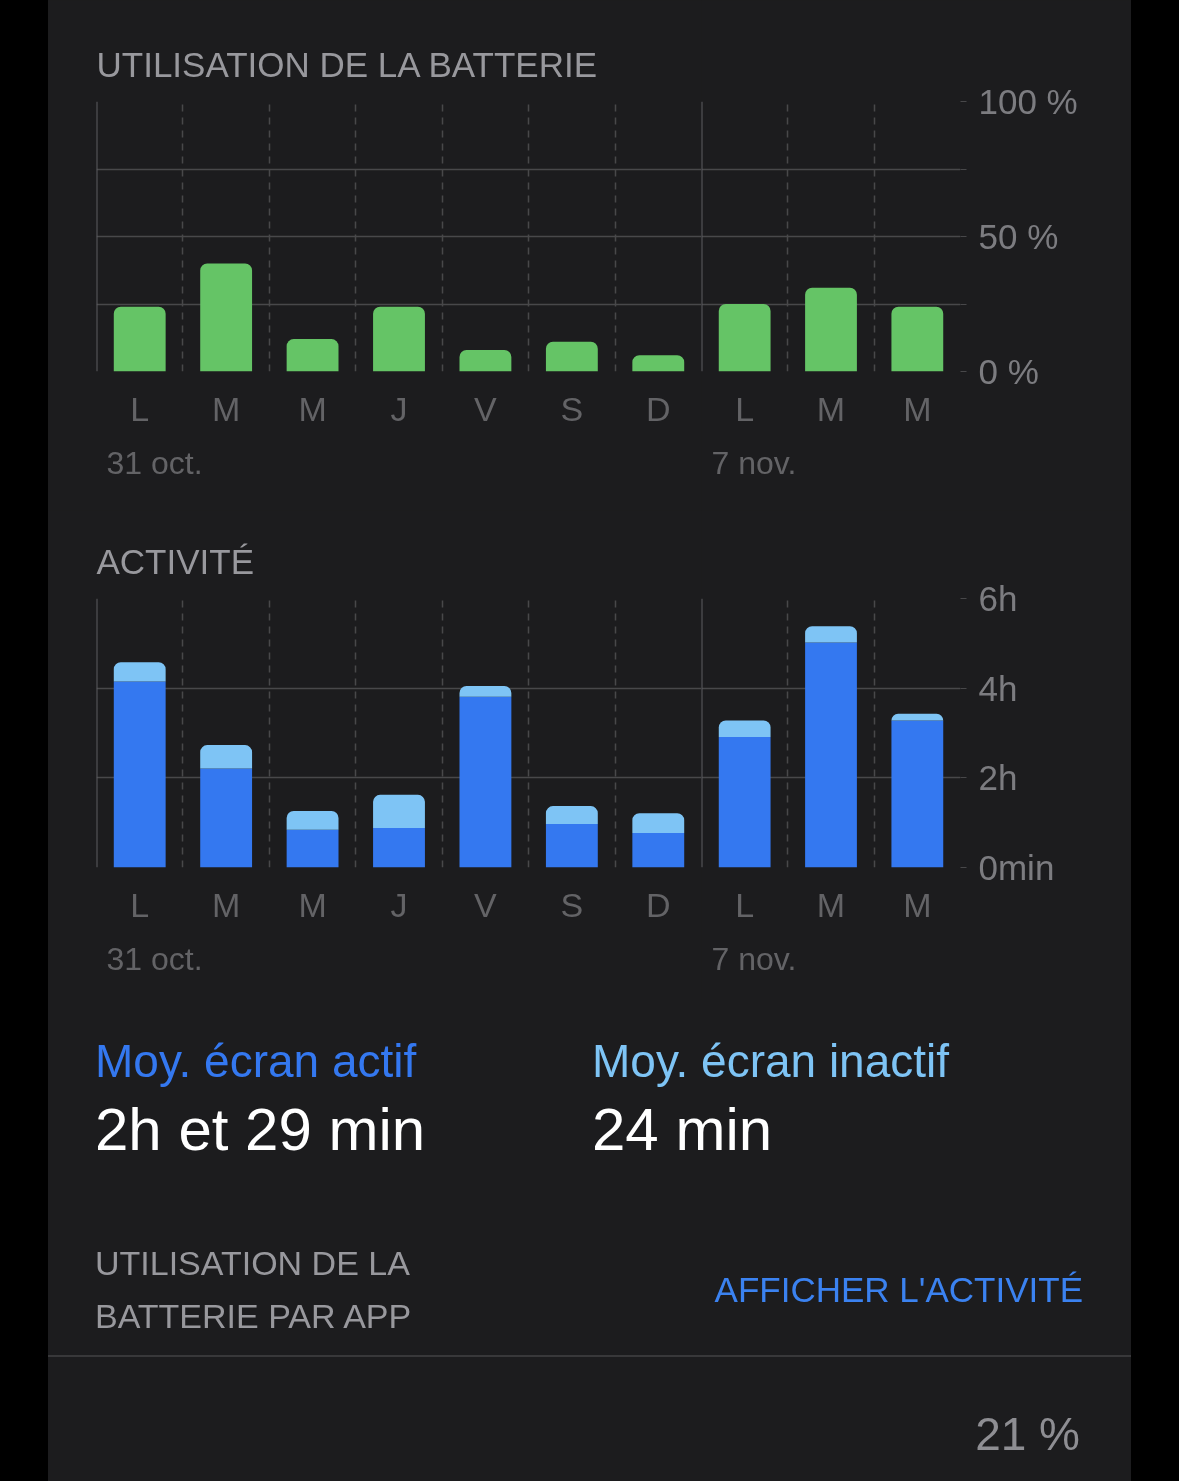  I want to click on text: Moy. écran actif, so click(256, 1061).